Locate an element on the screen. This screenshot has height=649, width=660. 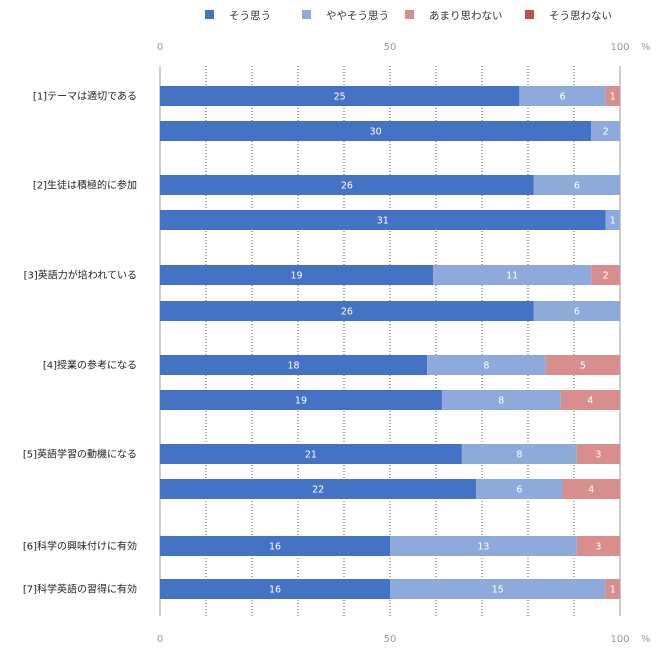
x-tick-bottom: 100 is located at coordinates (619, 639).